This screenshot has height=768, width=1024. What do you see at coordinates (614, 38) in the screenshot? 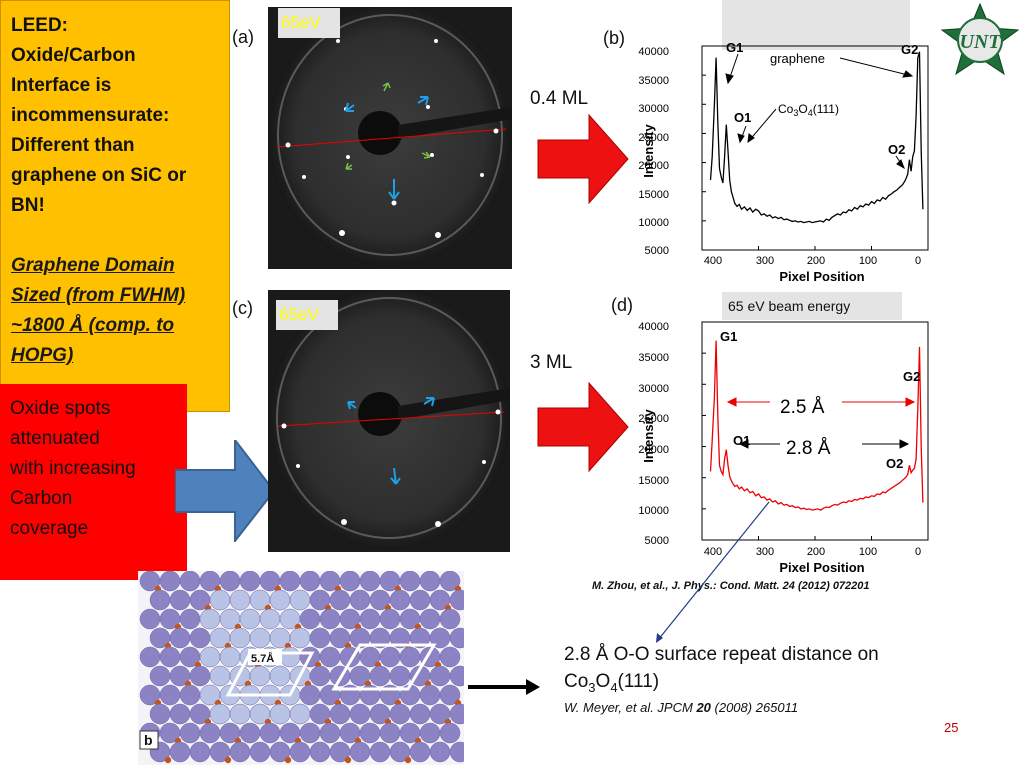
I see `panel-label-b: (b)` at bounding box center [614, 38].